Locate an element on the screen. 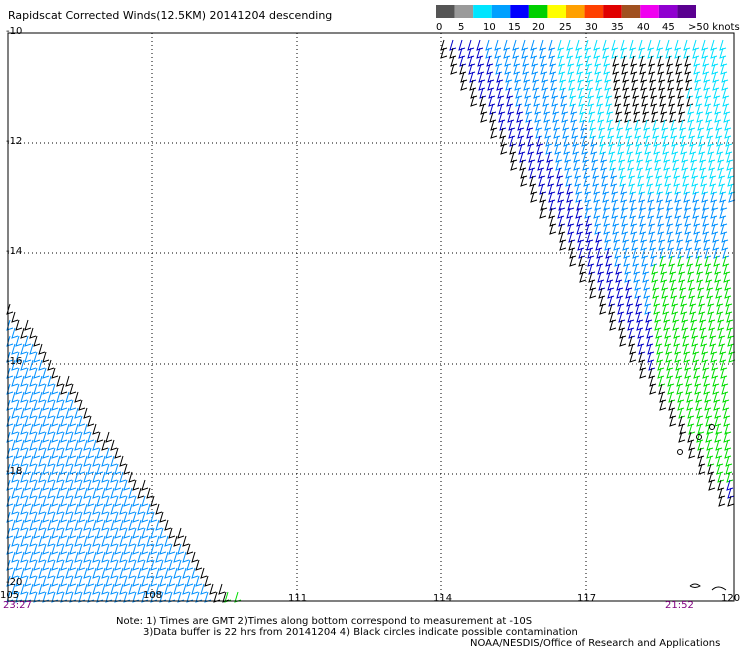  lon-label-120: 120 is located at coordinates (730, 598).